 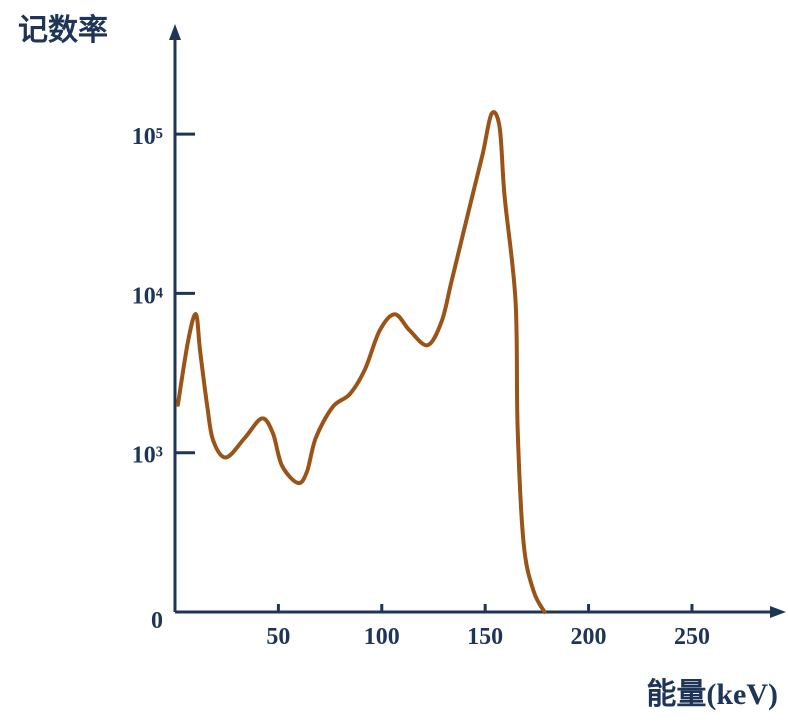 What do you see at coordinates (63, 30) in the screenshot?
I see `y-axis-title: 记数率` at bounding box center [63, 30].